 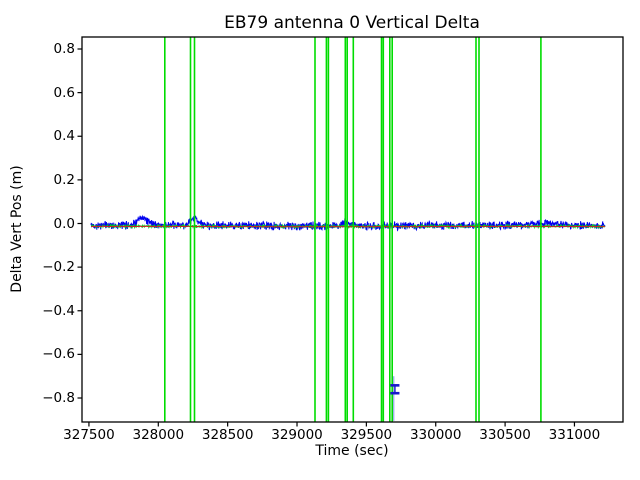 I want to click on y-tick-label: −0.6, so click(x=58, y=354).